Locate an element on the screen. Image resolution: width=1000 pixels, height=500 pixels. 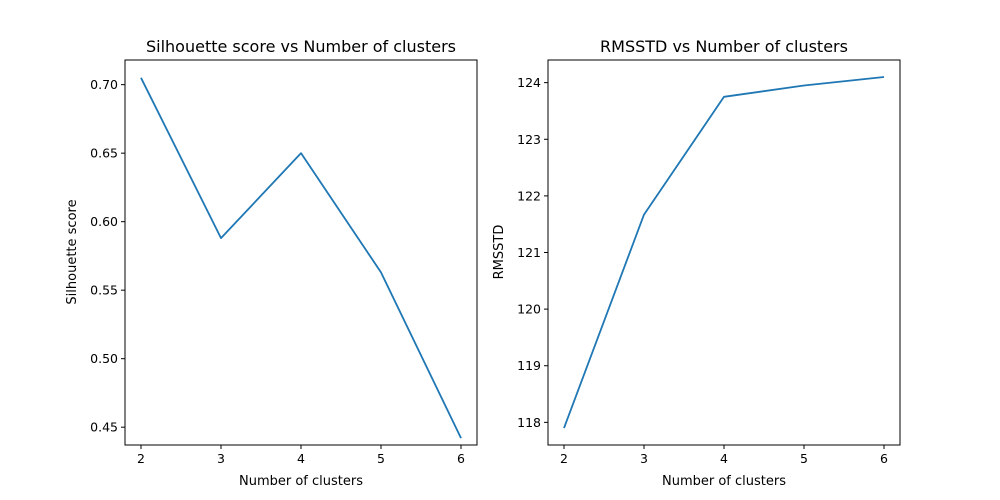
chart-title: Silhouette score vs Number of clusters is located at coordinates (301, 46).